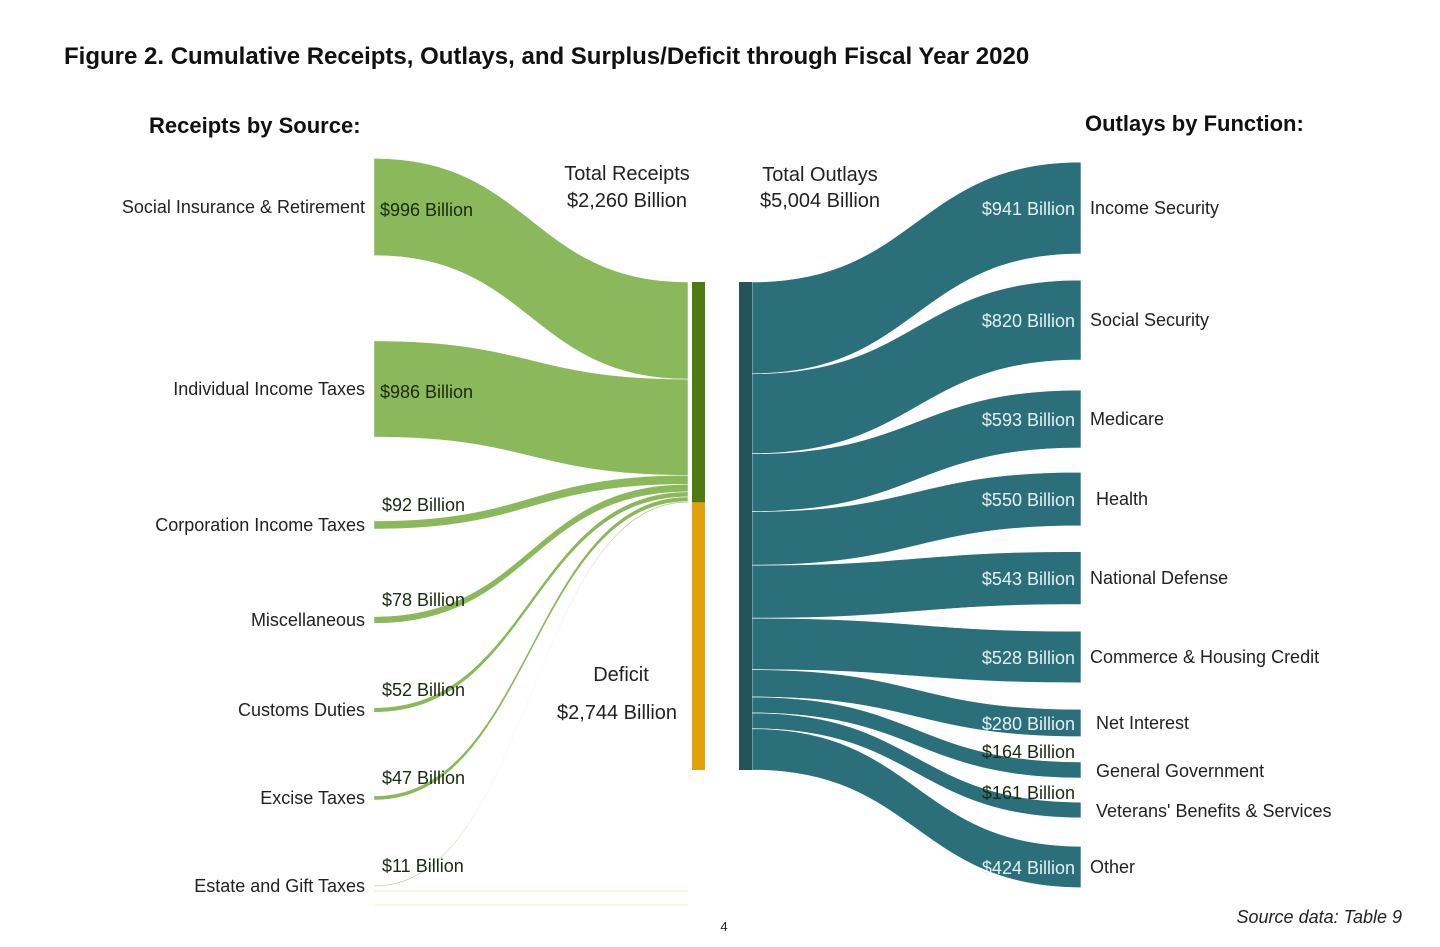 The width and height of the screenshot is (1440, 947). Describe the element at coordinates (617, 713) in the screenshot. I see `deficit-value: $2,744 Billion` at that location.